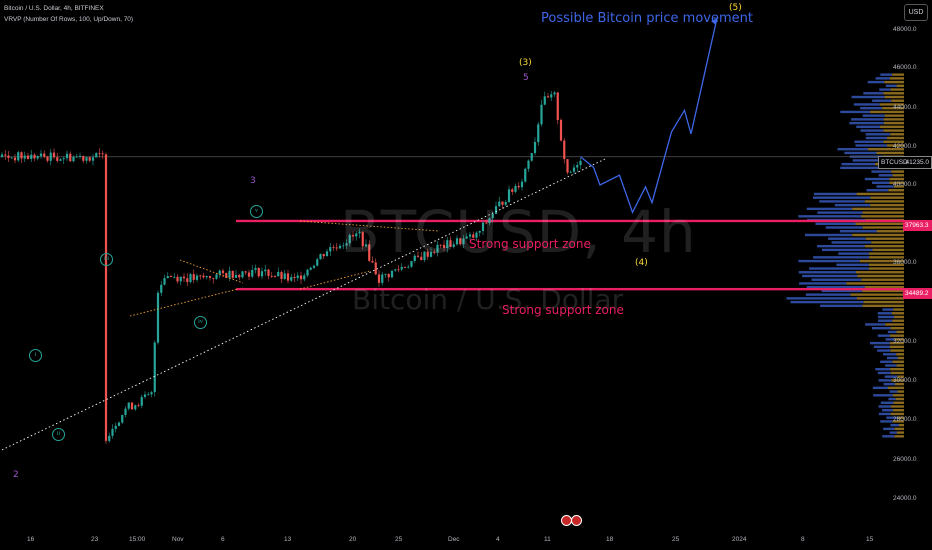 The width and height of the screenshot is (932, 550). Describe the element at coordinates (488, 299) in the screenshot. I see `watermark-name: Bitcoin / U.S. Dollar` at that location.